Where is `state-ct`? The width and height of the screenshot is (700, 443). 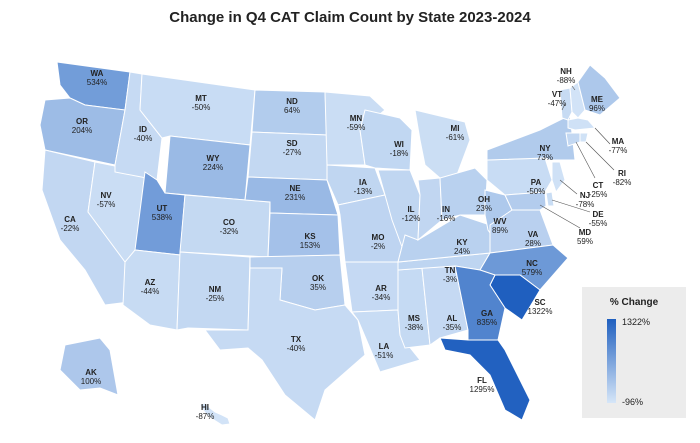 state-ct is located at coordinates (573, 139).